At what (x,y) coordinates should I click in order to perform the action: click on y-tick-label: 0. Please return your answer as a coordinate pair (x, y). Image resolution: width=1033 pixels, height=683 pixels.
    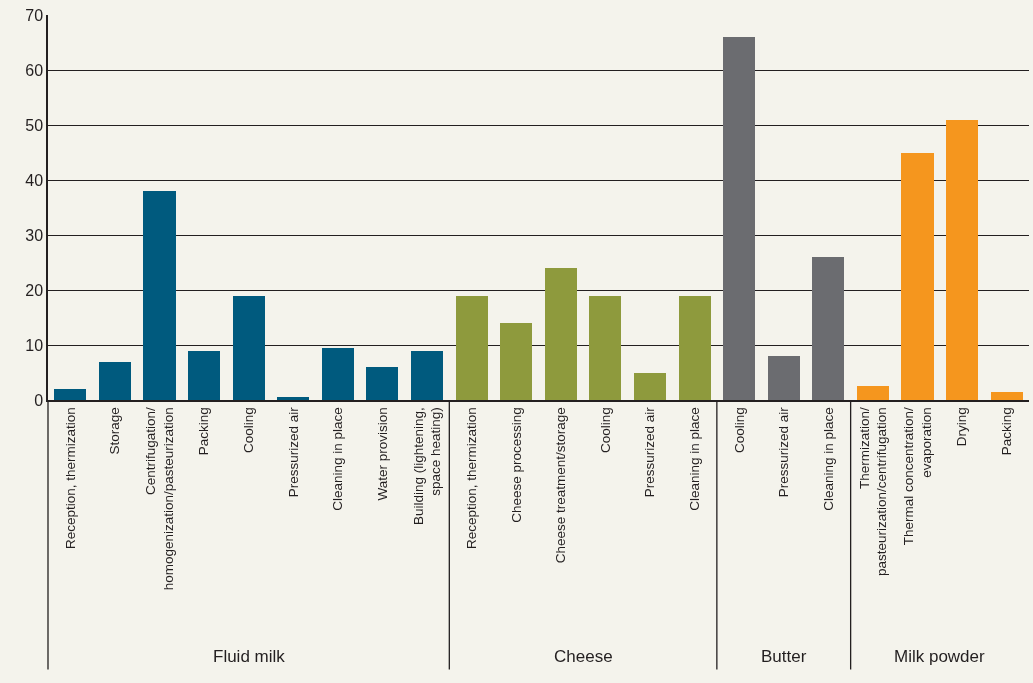
    Looking at the image, I should click on (39, 400).